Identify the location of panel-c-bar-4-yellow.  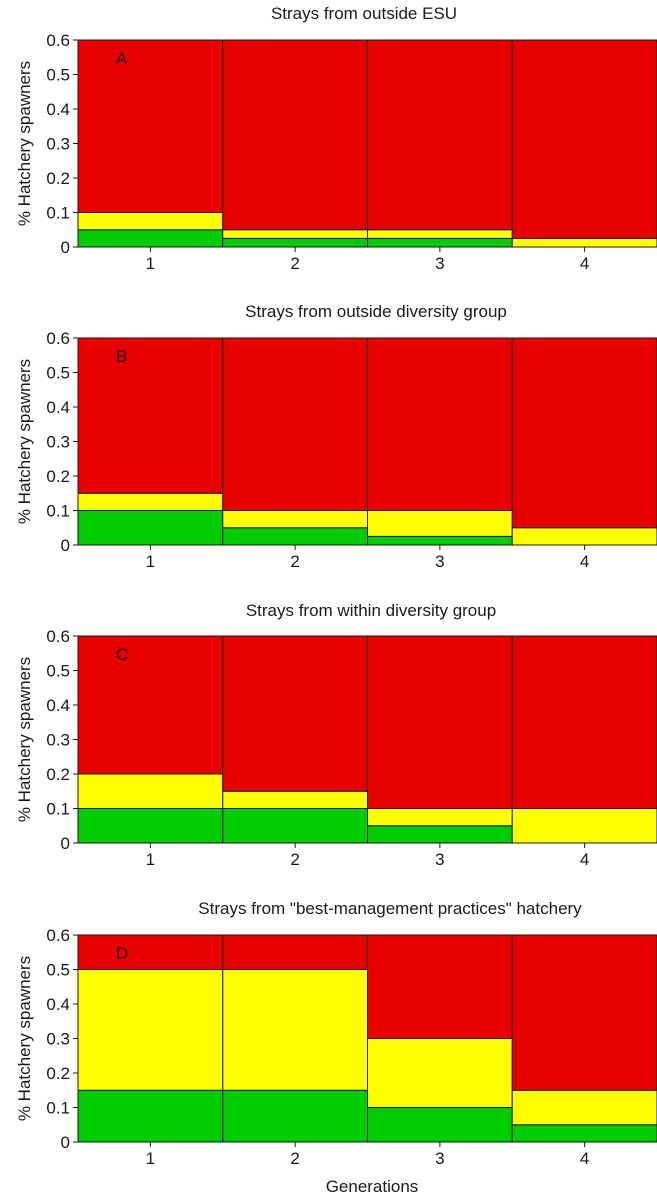
(584, 826).